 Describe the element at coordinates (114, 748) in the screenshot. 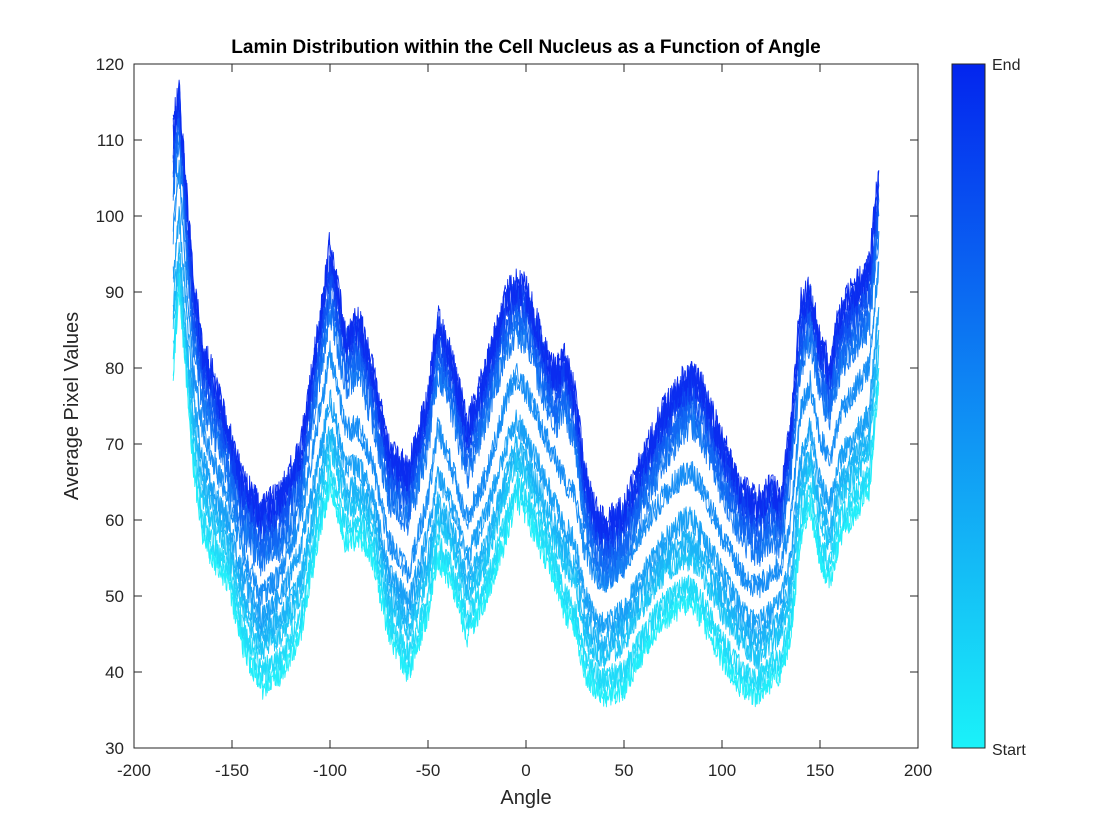

I see `y-tick-label: 30` at that location.